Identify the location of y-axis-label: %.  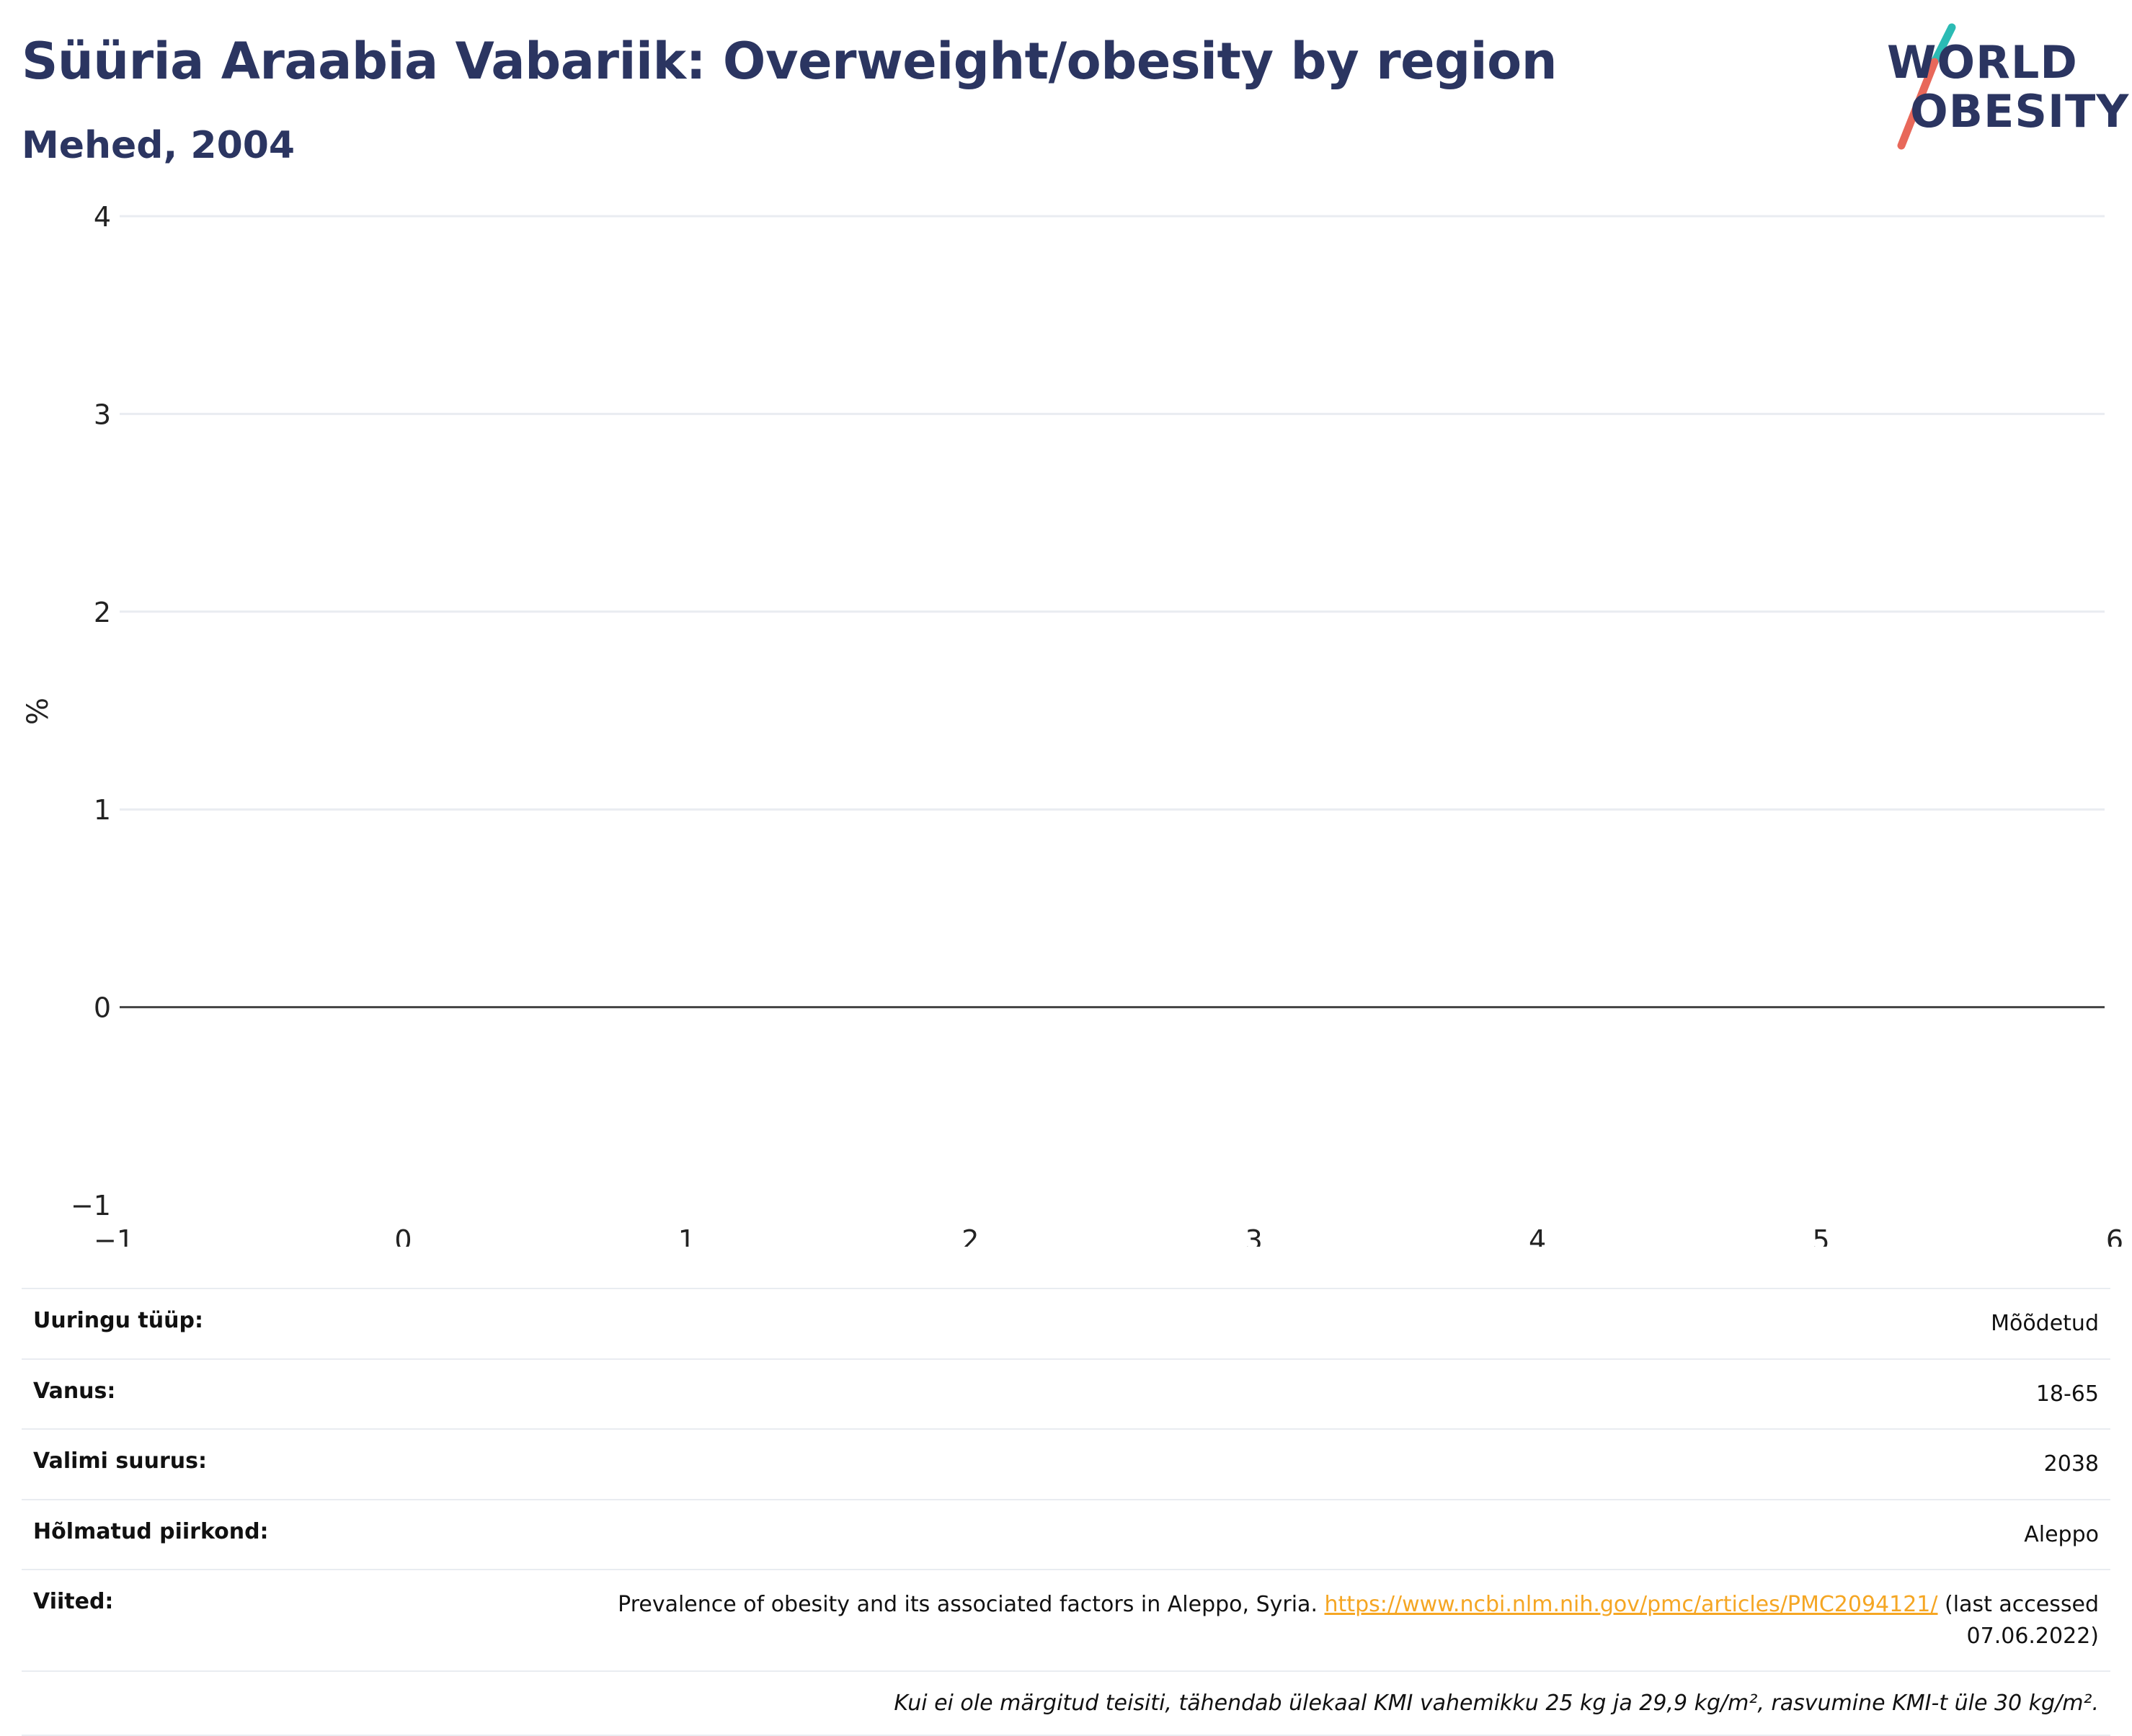
(38, 711).